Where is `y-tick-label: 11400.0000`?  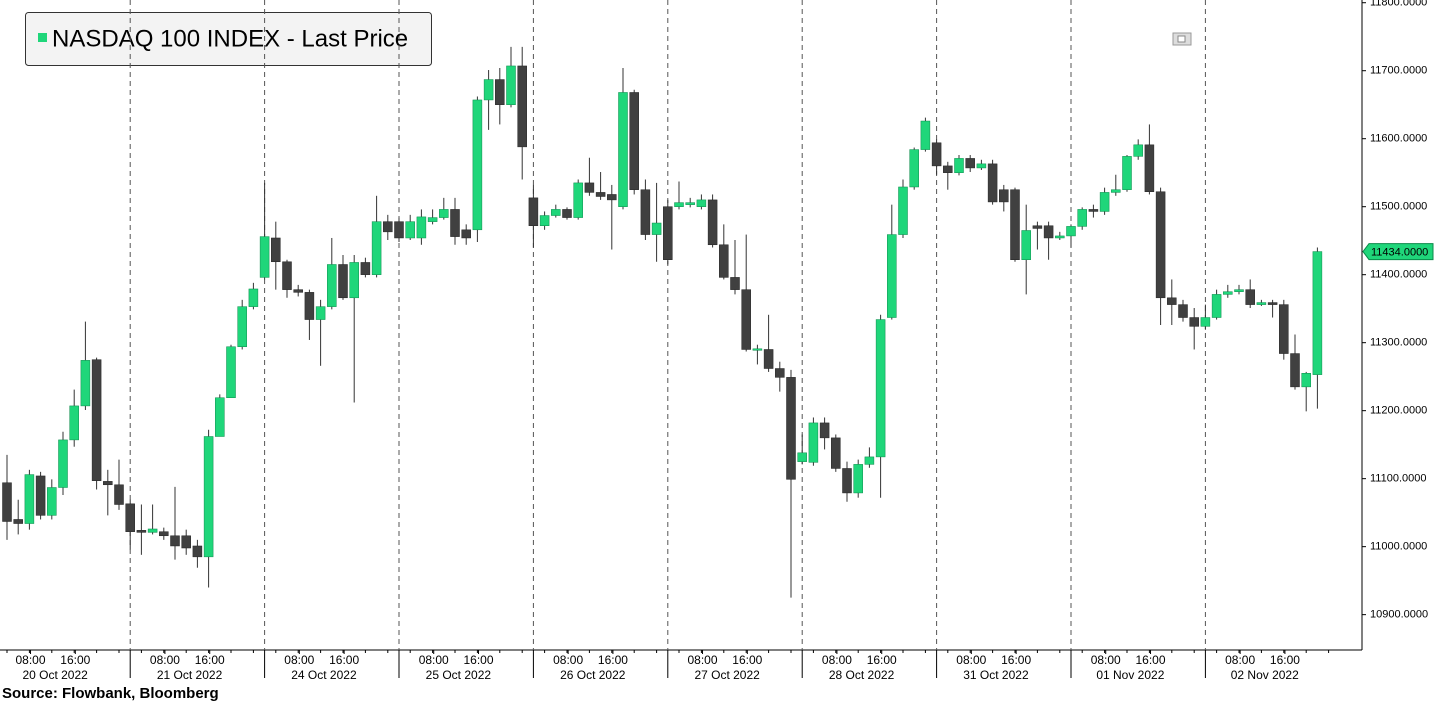 y-tick-label: 11400.0000 is located at coordinates (1398, 275).